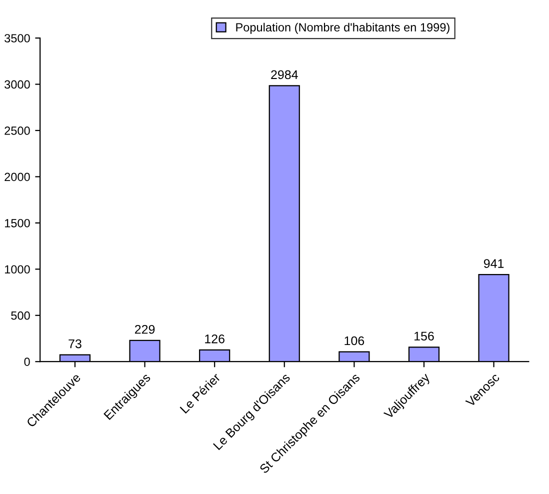 The image size is (549, 494). I want to click on data-label: 156, so click(424, 336).